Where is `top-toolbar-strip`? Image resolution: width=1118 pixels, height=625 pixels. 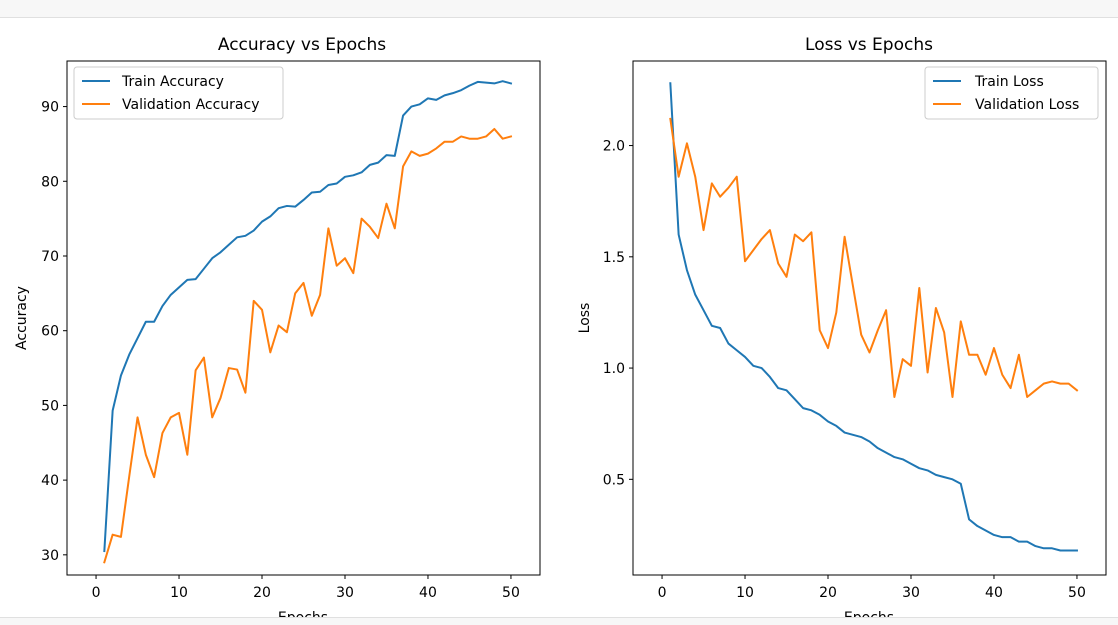
top-toolbar-strip is located at coordinates (559, 9).